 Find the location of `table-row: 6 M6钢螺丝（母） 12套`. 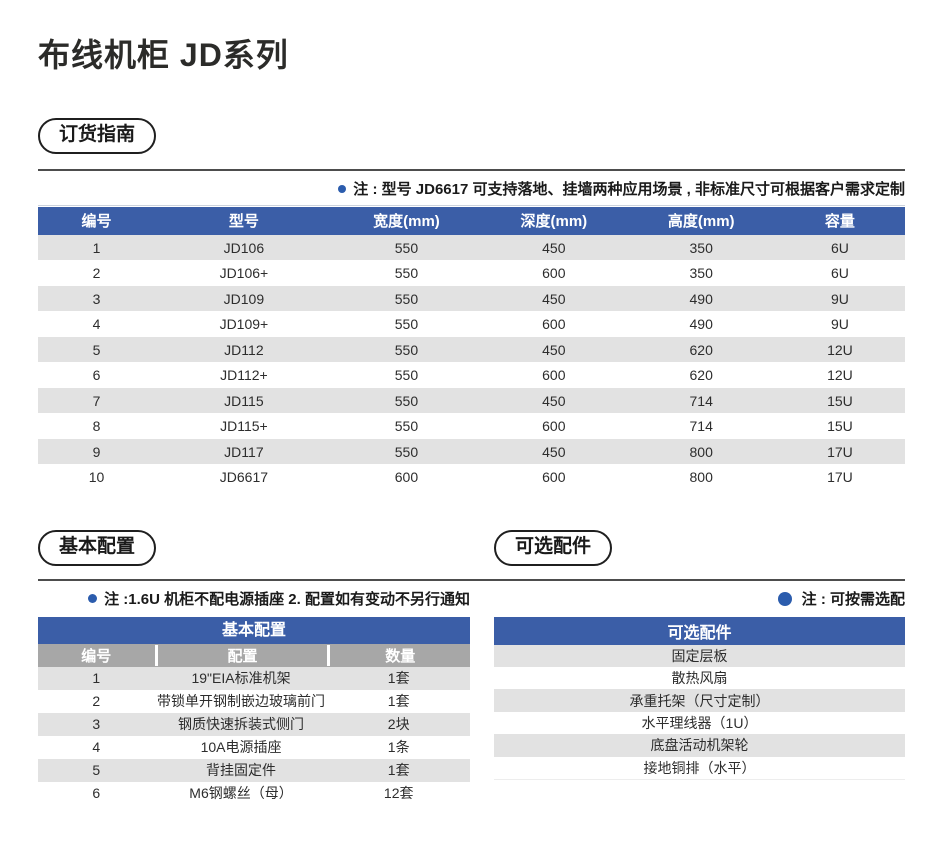

table-row: 6 M6钢螺丝（母） 12套 is located at coordinates (254, 793).